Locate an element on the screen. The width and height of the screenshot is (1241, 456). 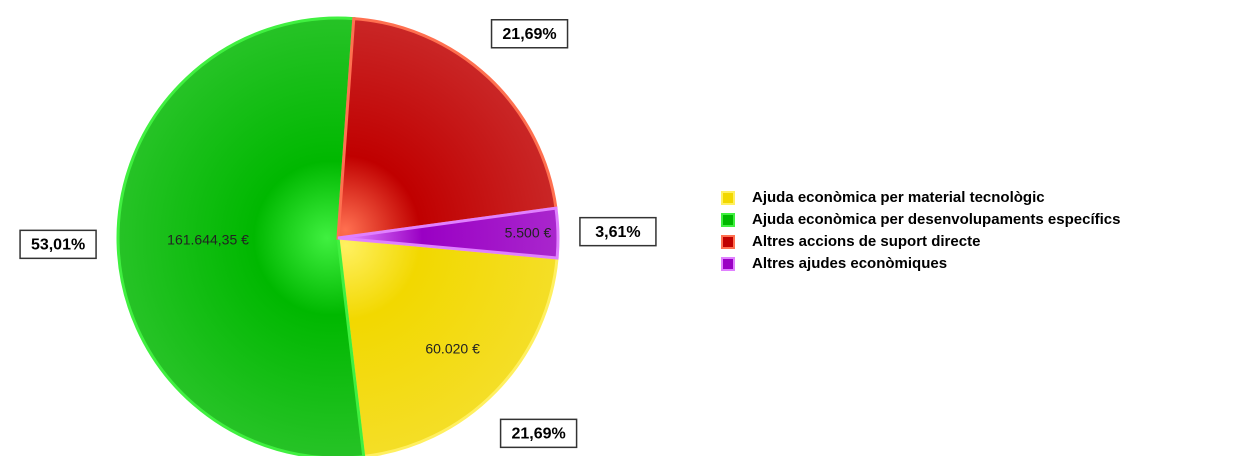
legend-label: Altres accions de suport directe is located at coordinates (866, 241).